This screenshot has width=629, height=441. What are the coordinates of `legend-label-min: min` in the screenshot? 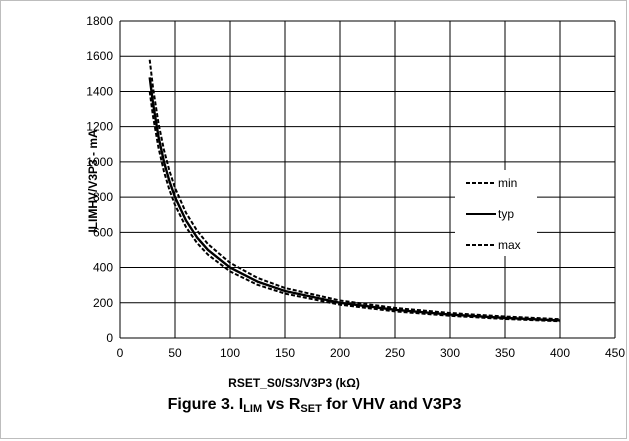 It's located at (507, 183).